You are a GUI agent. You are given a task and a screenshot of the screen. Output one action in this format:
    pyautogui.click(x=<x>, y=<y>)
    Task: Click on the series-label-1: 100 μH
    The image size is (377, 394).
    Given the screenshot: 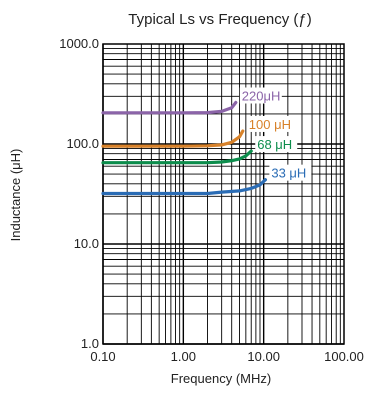 What is the action you would take?
    pyautogui.click(x=270, y=124)
    